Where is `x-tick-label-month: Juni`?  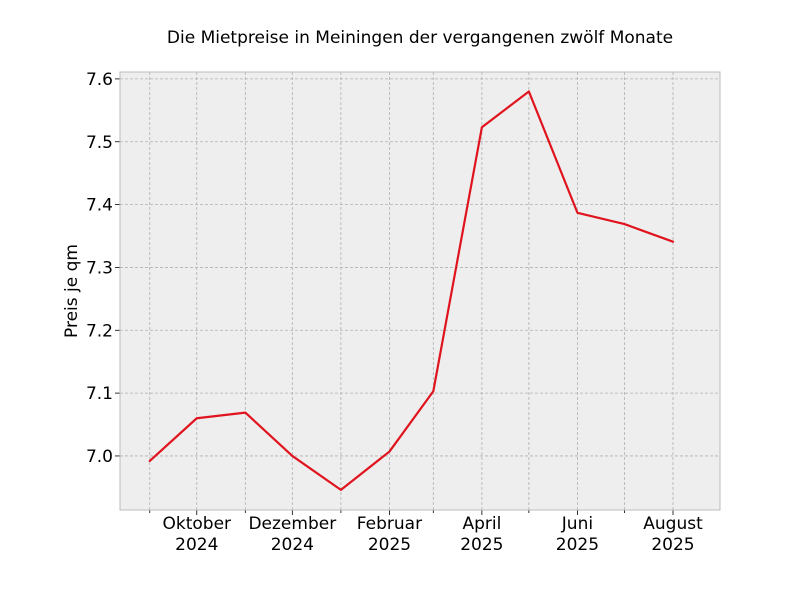 x-tick-label-month: Juni is located at coordinates (577, 524).